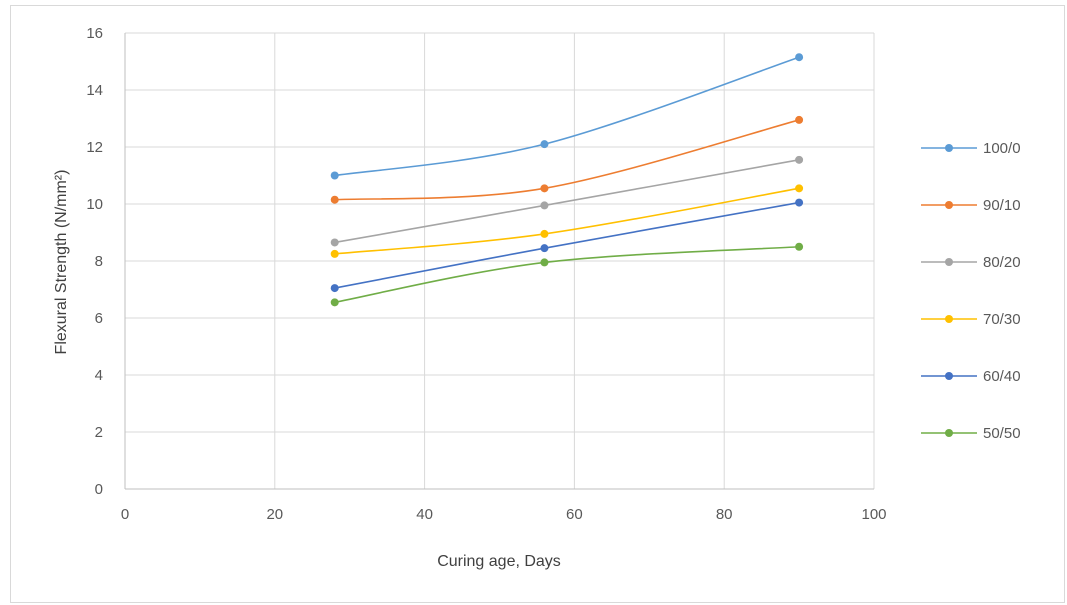 The image size is (1067, 605). Describe the element at coordinates (99, 432) in the screenshot. I see `y-tick-label: 2` at that location.